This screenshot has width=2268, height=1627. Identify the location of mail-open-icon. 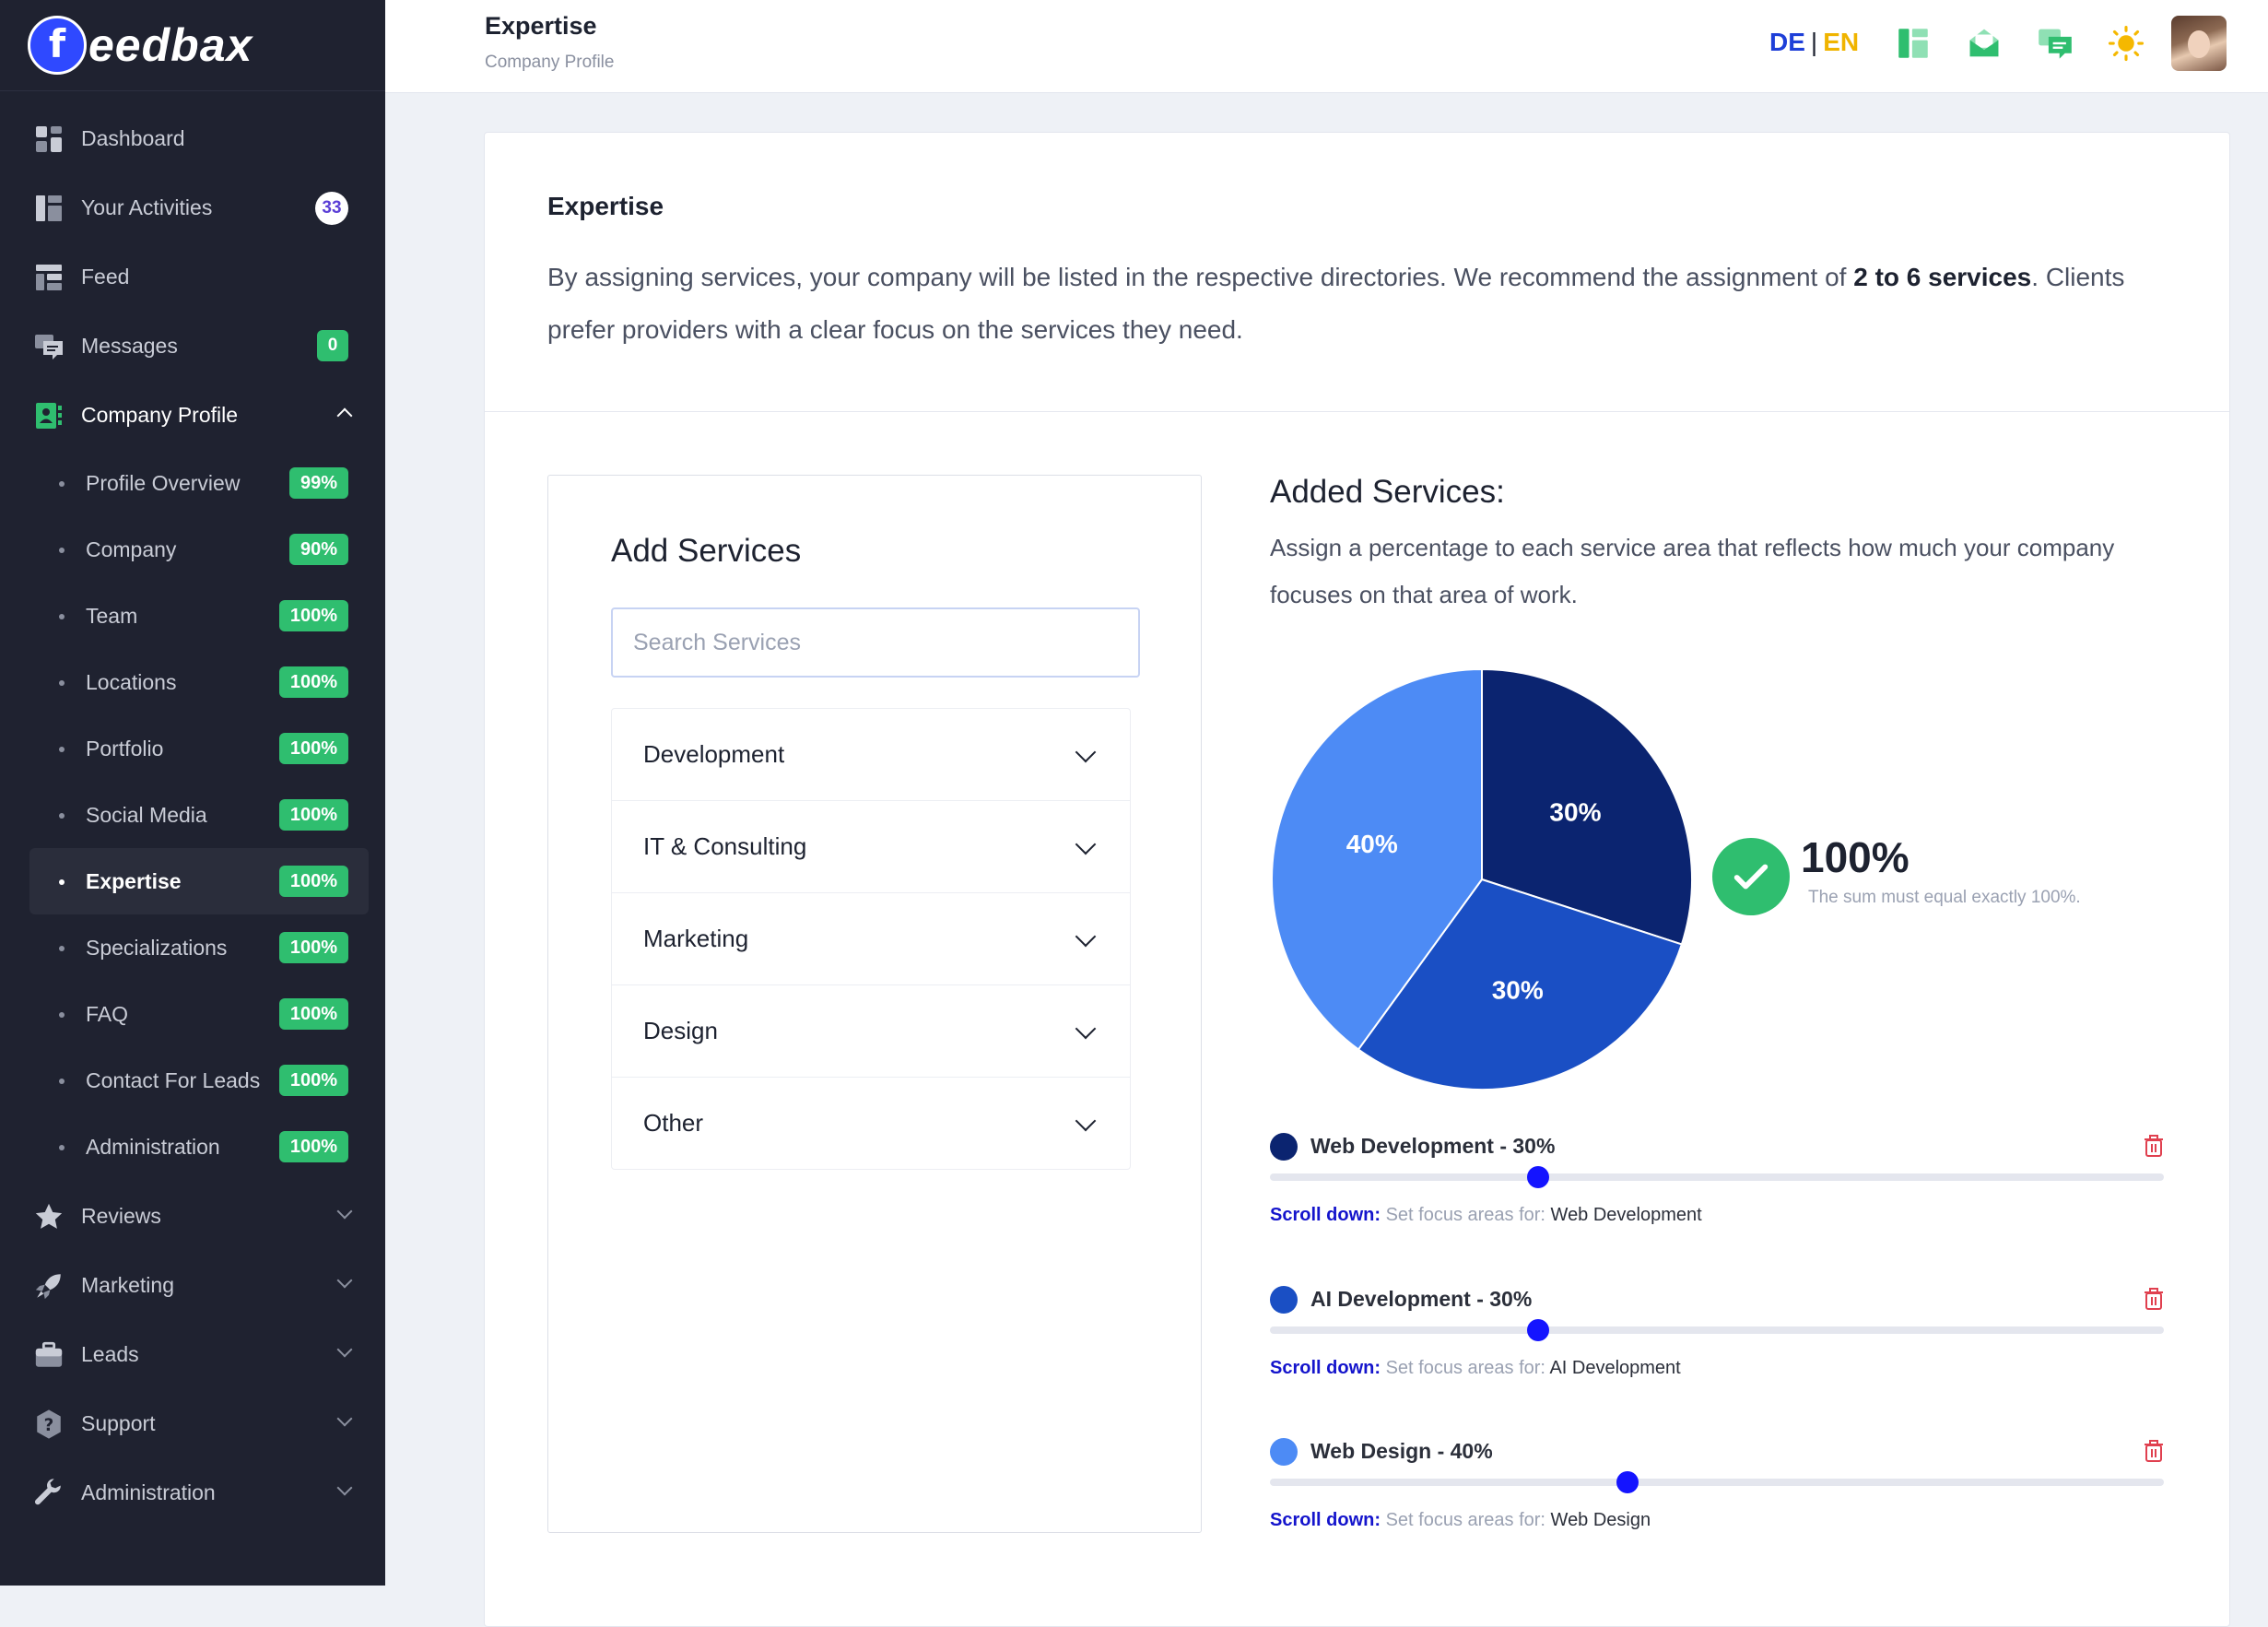
(1984, 43).